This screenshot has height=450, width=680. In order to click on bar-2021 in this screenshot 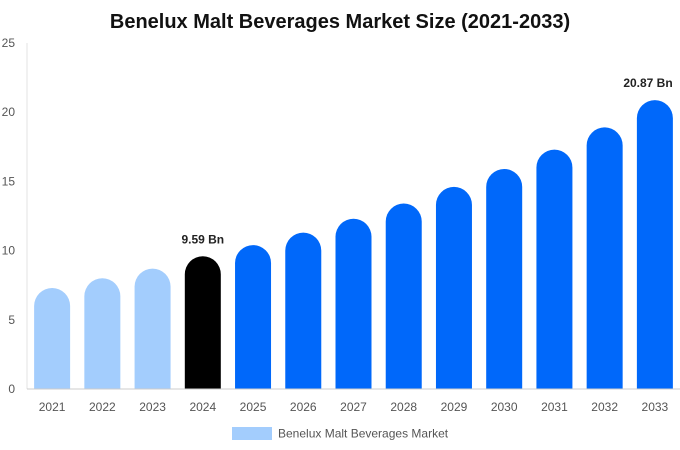, I will do `click(52, 338)`.